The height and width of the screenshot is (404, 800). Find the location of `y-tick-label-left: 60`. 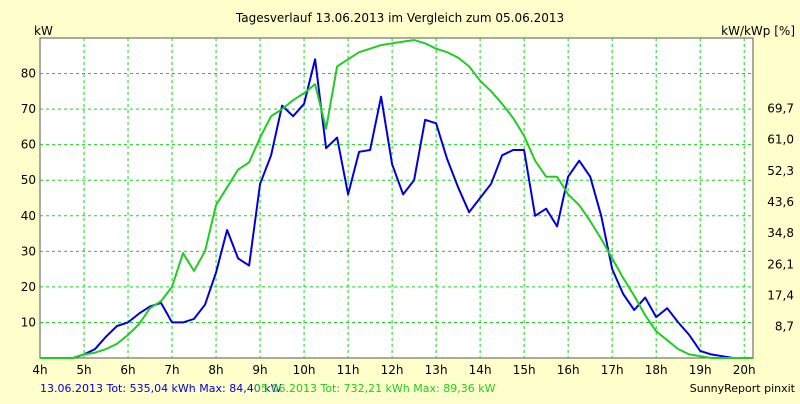

y-tick-label-left: 60 is located at coordinates (28, 145).